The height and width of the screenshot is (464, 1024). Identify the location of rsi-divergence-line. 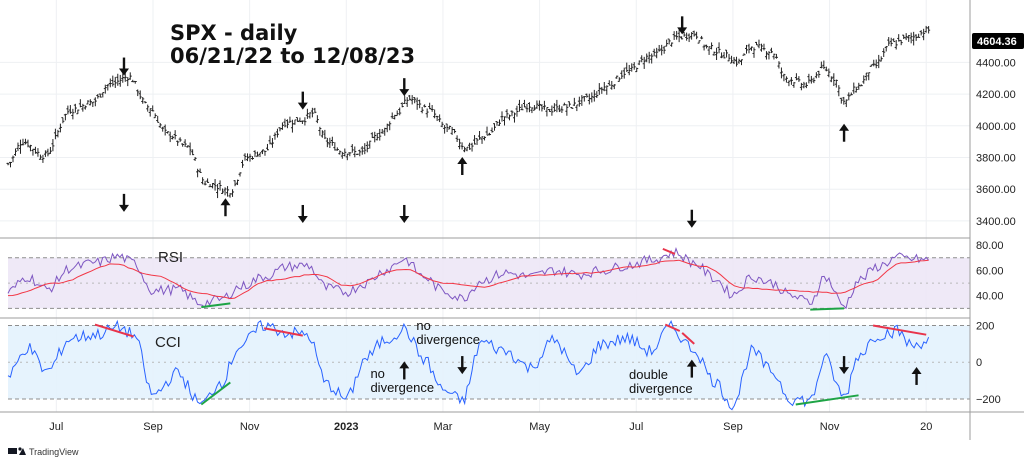
(669, 251).